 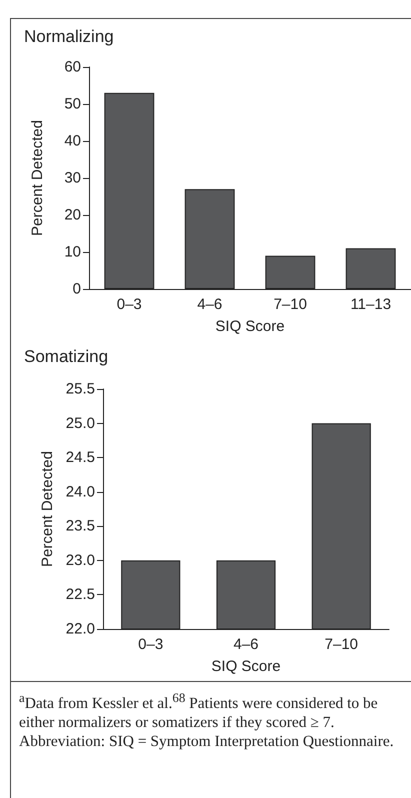 What do you see at coordinates (72, 215) in the screenshot?
I see `y-tick-label: 20` at bounding box center [72, 215].